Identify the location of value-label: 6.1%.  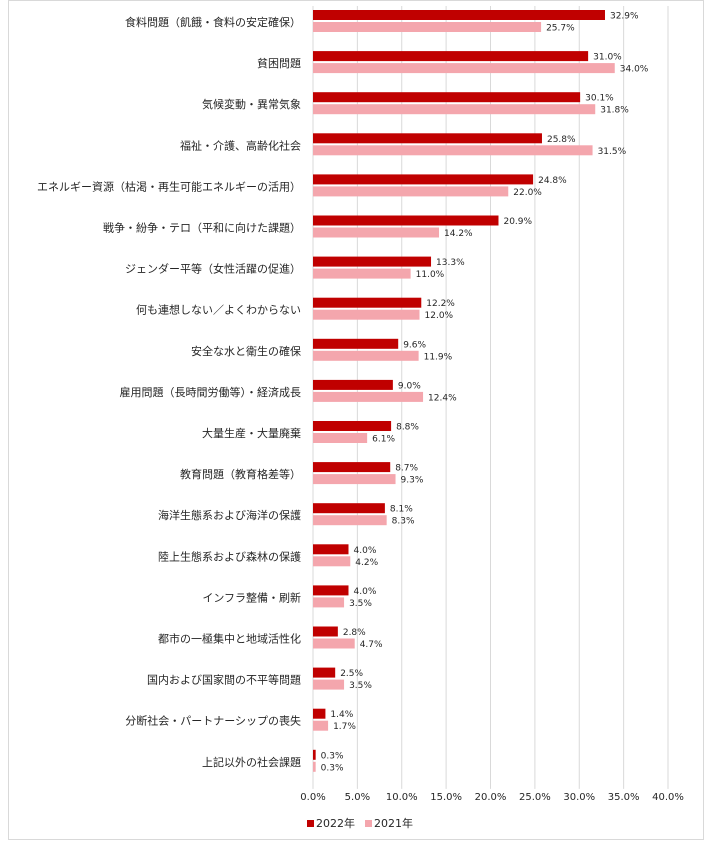
(383, 440).